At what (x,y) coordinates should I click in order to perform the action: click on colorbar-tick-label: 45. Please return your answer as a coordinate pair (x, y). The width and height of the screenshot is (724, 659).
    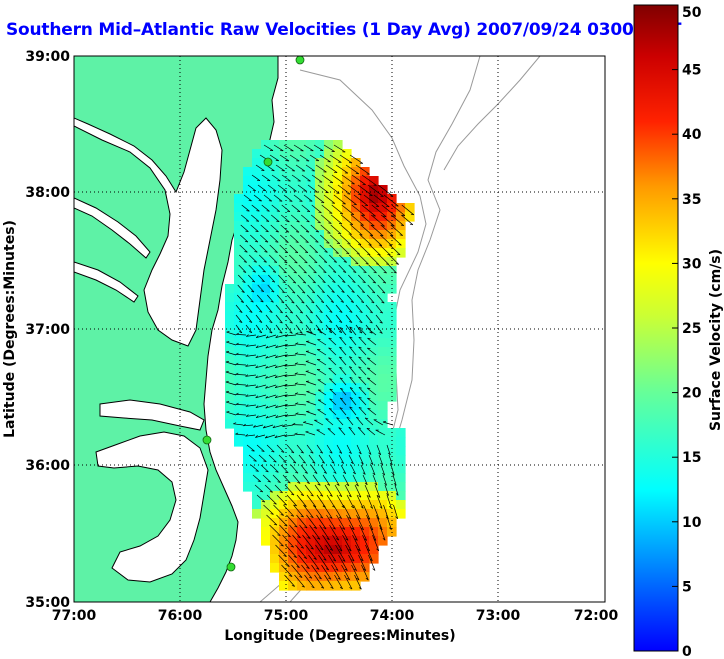
    Looking at the image, I should click on (691, 71).